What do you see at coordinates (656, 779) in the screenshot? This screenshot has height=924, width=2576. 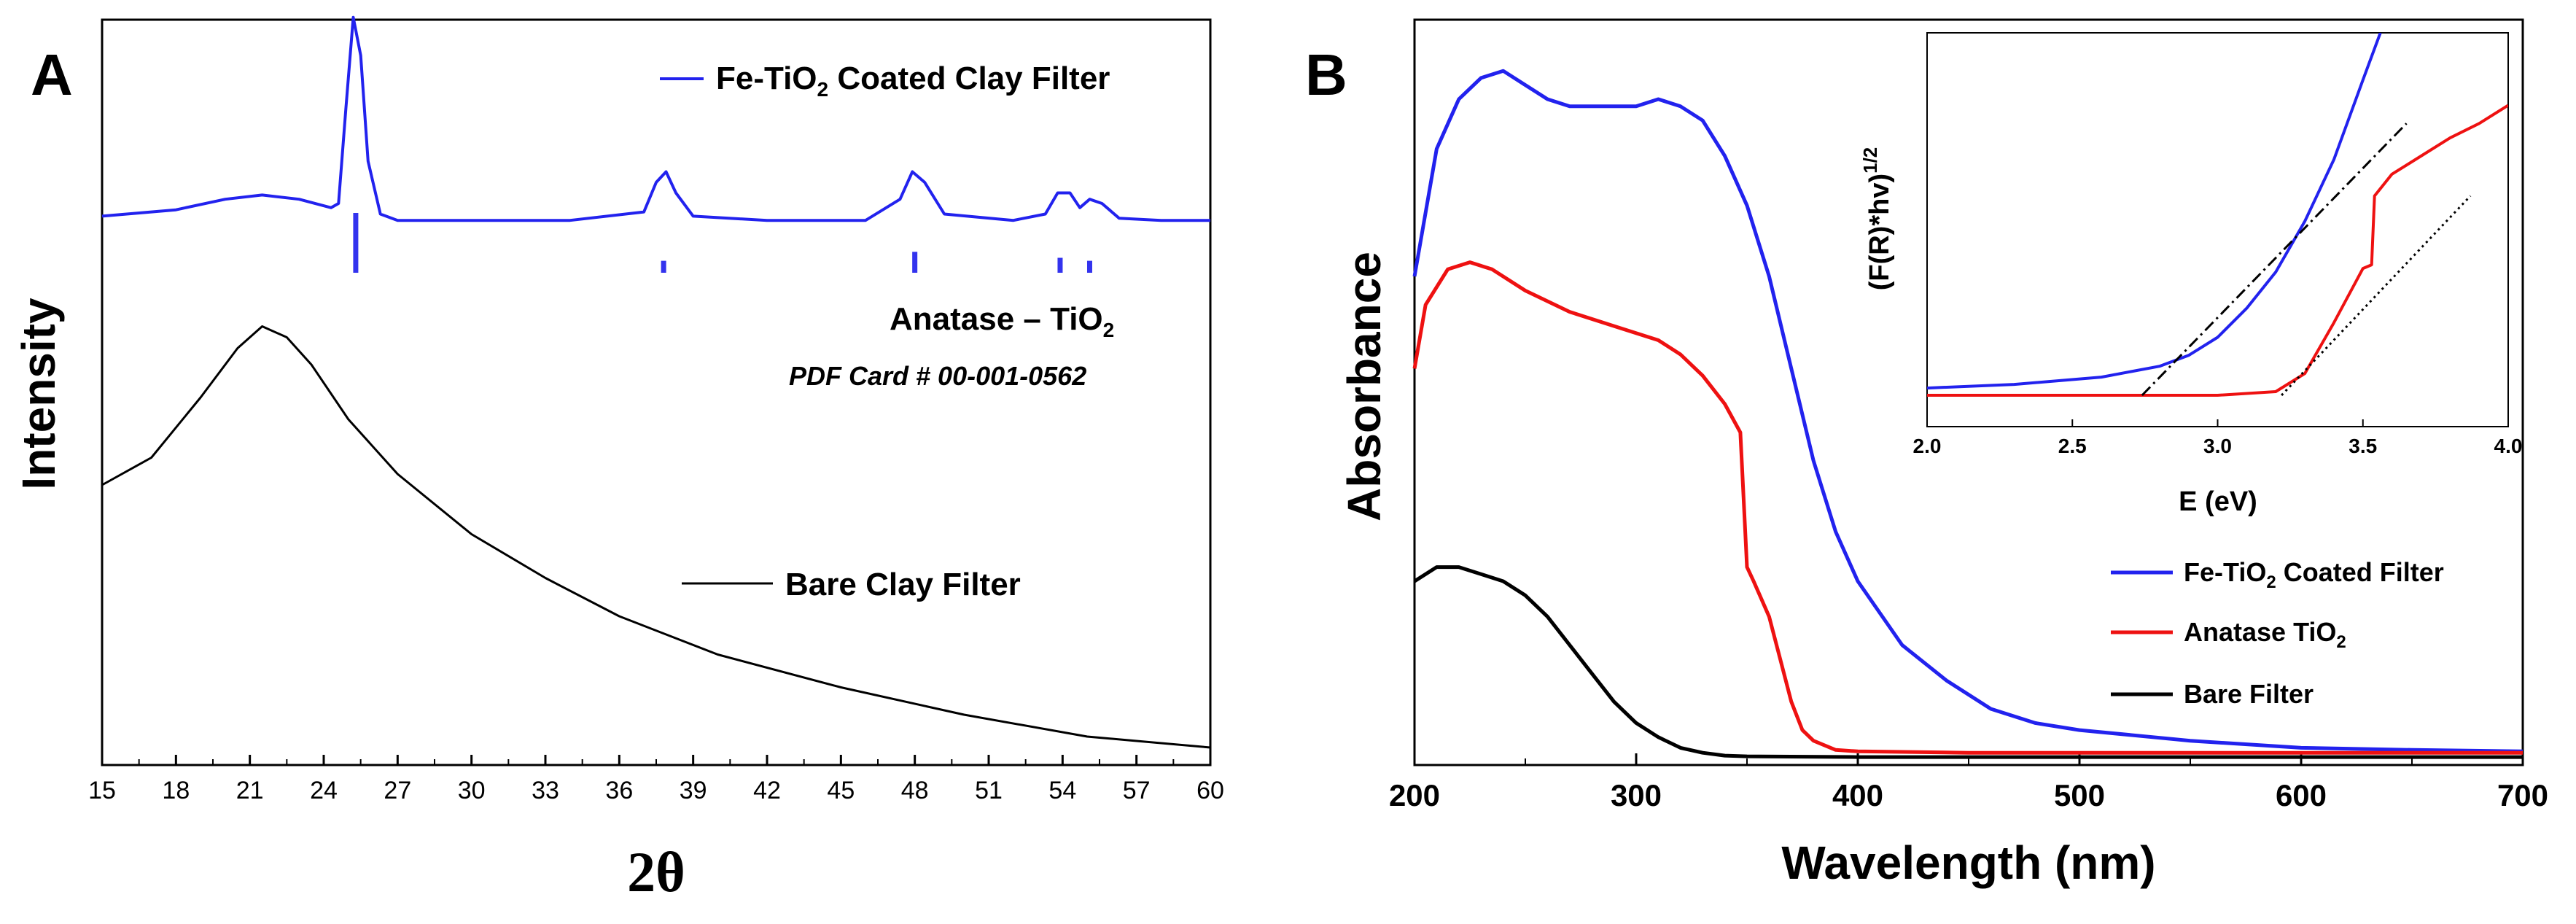 I see `panel-a-x-ticks: 15 18 21 24 27 30 33 36 39 42 45 48 51 54 57 60` at bounding box center [656, 779].